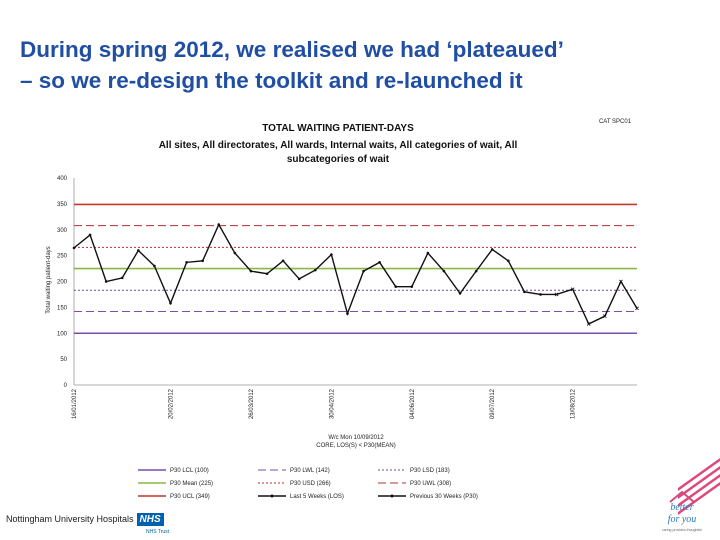 Image resolution: width=720 pixels, height=540 pixels. I want to click on trust-label: NHS Trust, so click(158, 532).